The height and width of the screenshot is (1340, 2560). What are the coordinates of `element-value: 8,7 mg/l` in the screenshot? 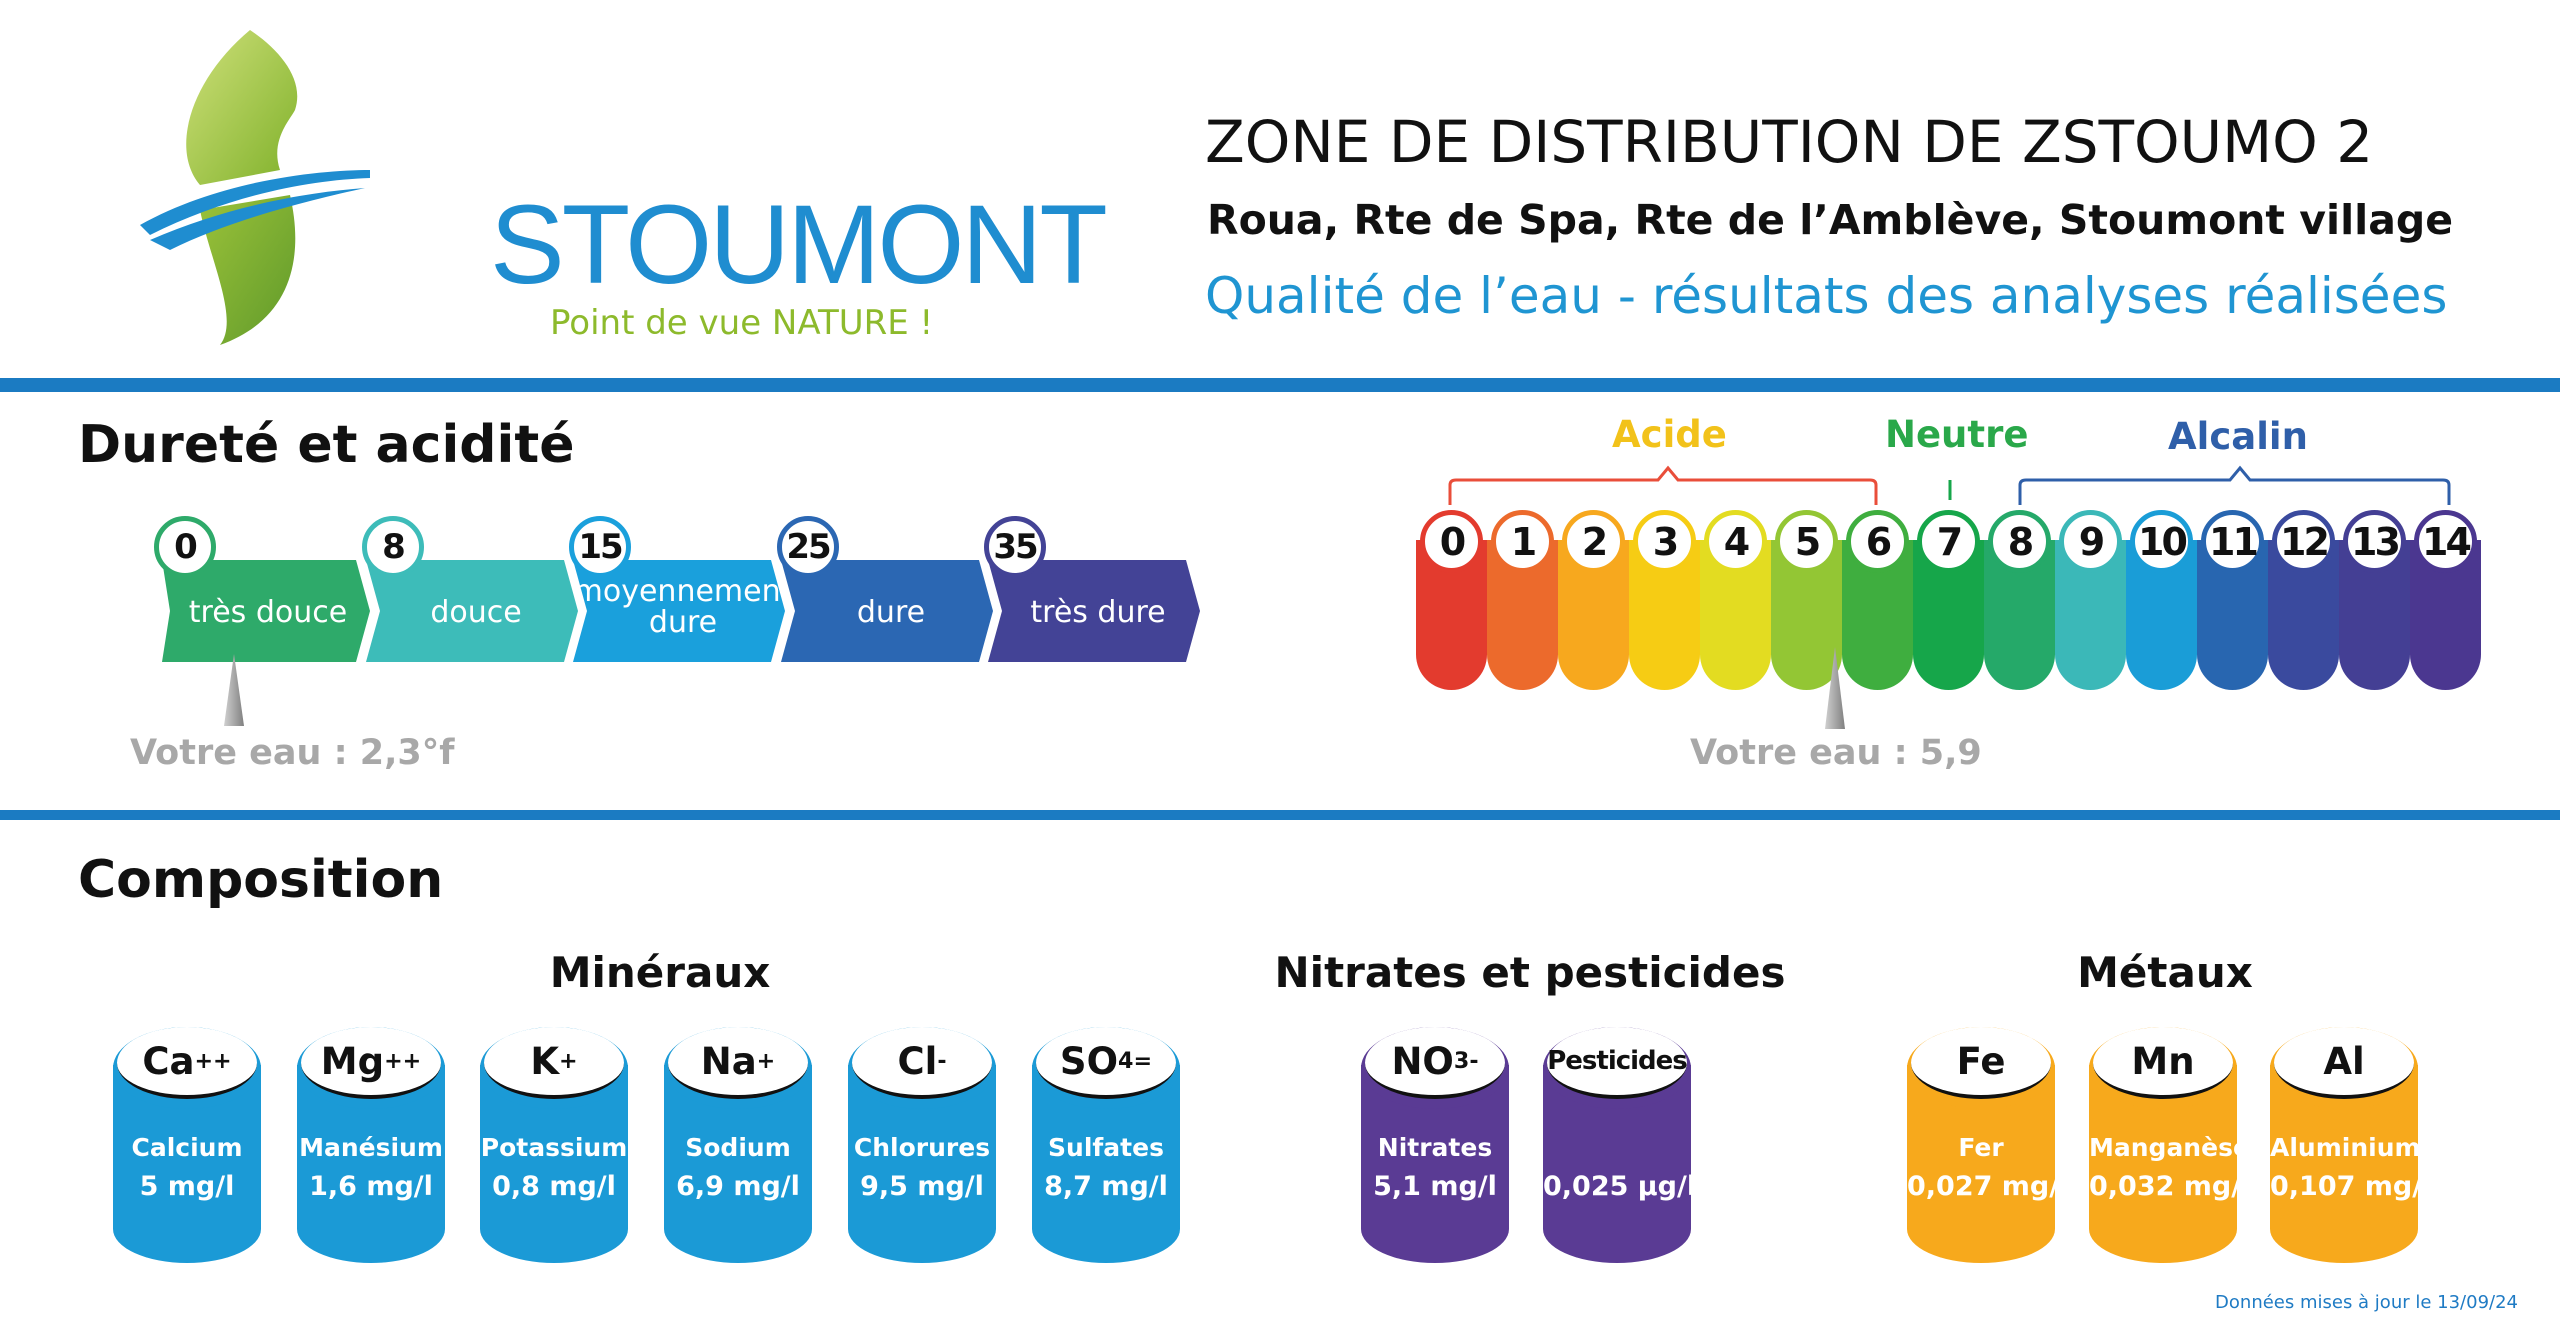 It's located at (1106, 1186).